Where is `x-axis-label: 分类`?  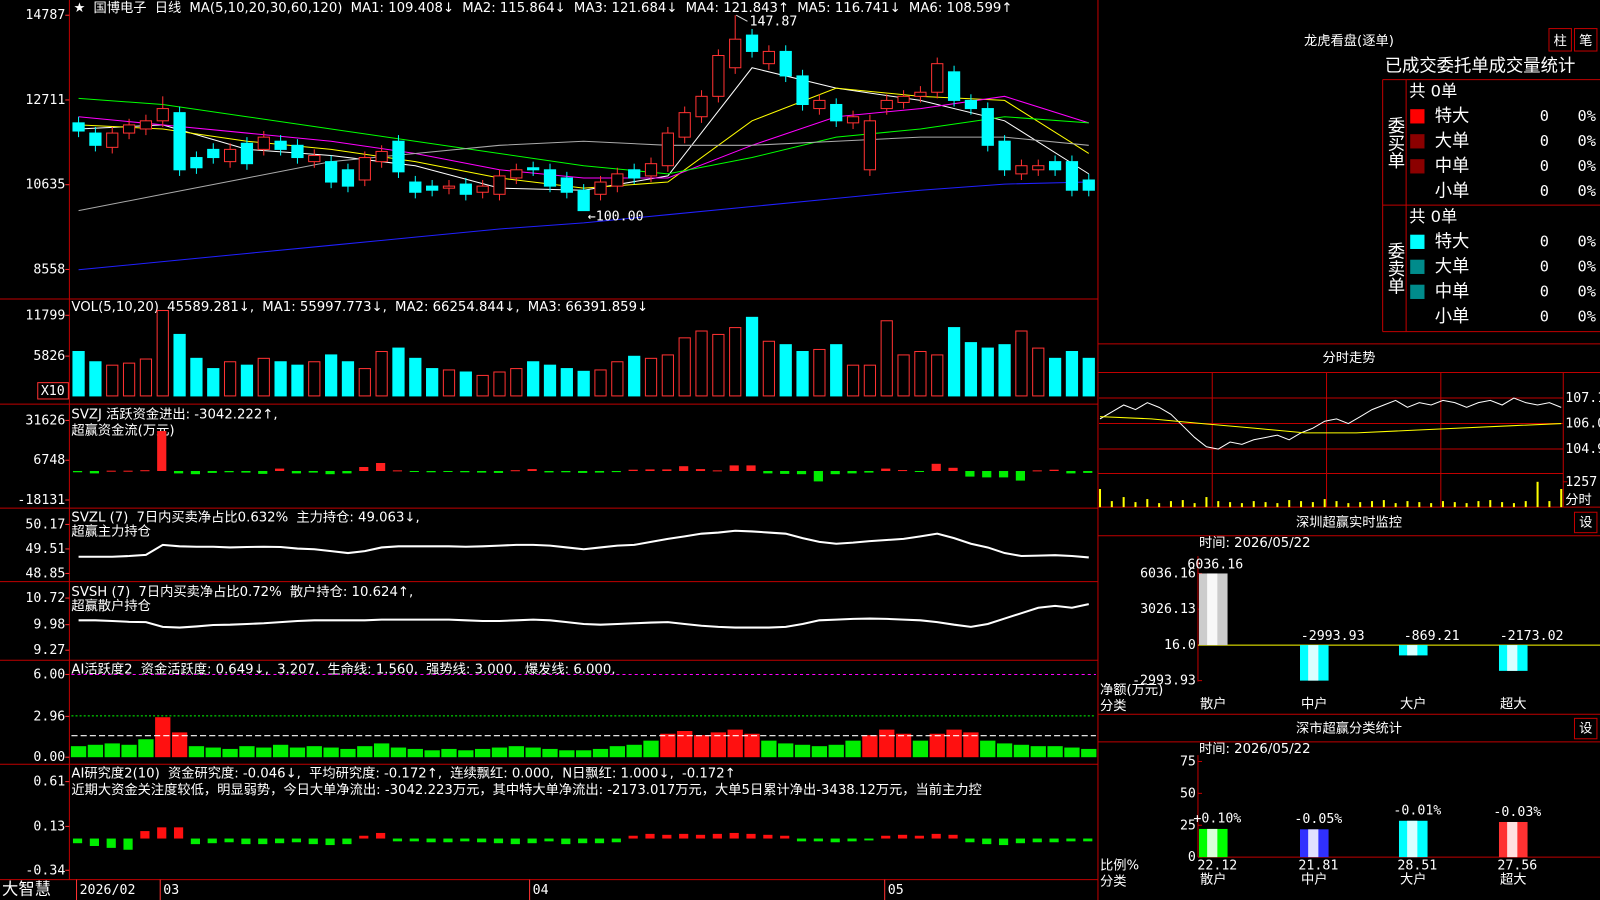 x-axis-label: 分类 is located at coordinates (1113, 882).